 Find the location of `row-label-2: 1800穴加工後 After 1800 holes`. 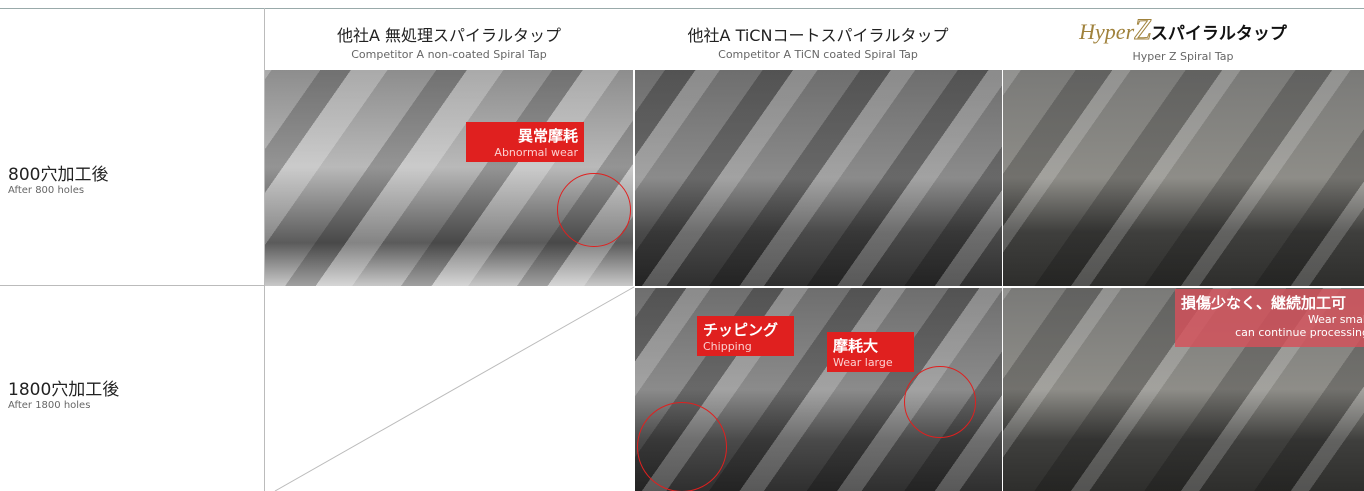

row-label-2: 1800穴加工後 After 1800 holes is located at coordinates (63, 393).